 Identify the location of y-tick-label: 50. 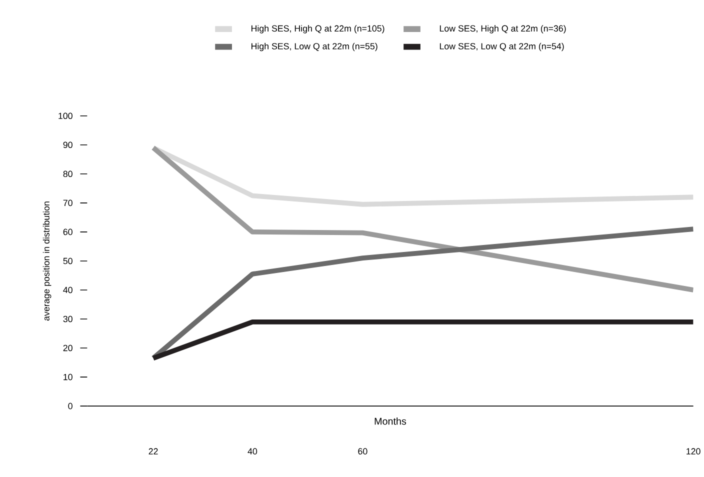
(67, 261).